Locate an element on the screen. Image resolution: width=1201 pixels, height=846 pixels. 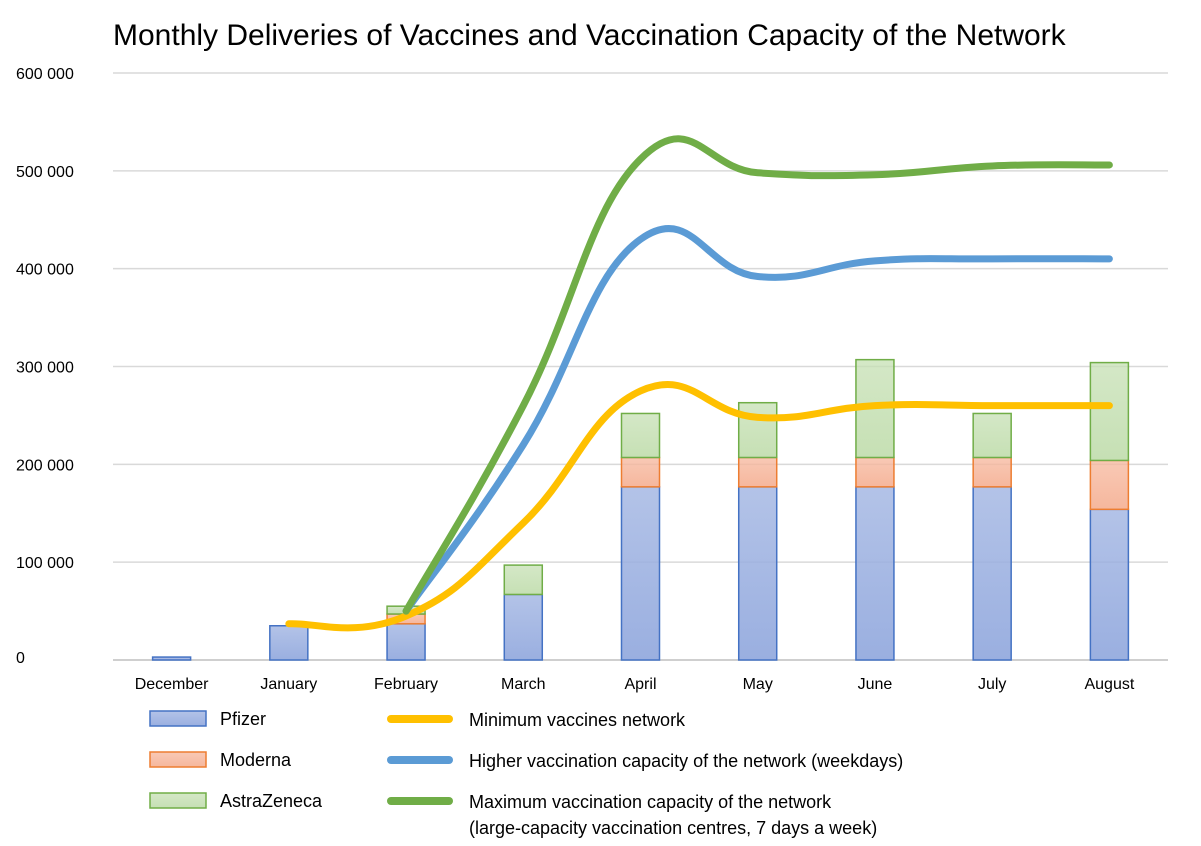
legend-label-pfizer: Pfizer is located at coordinates (243, 719).